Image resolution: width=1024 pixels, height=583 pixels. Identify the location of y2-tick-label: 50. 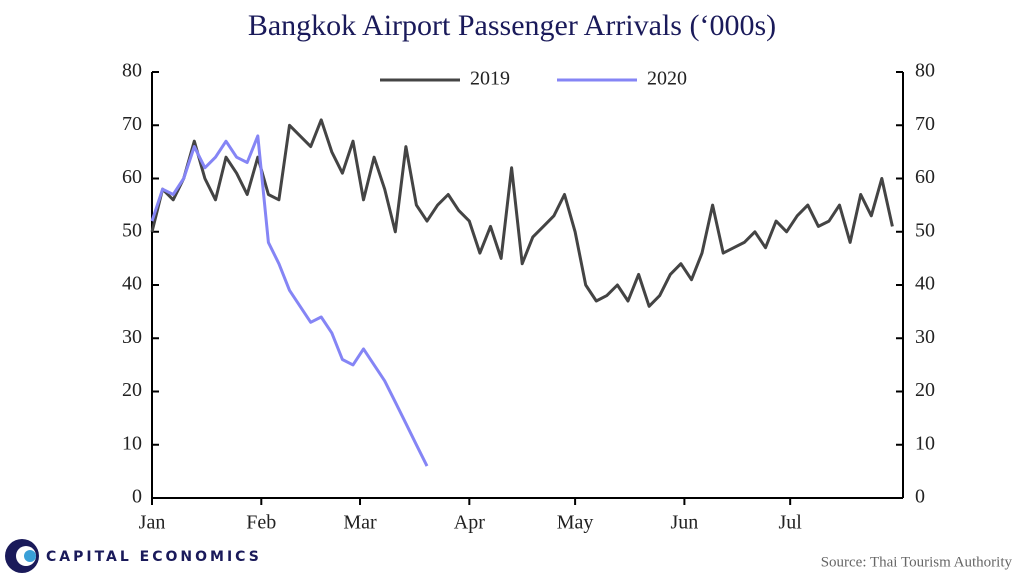
(925, 230).